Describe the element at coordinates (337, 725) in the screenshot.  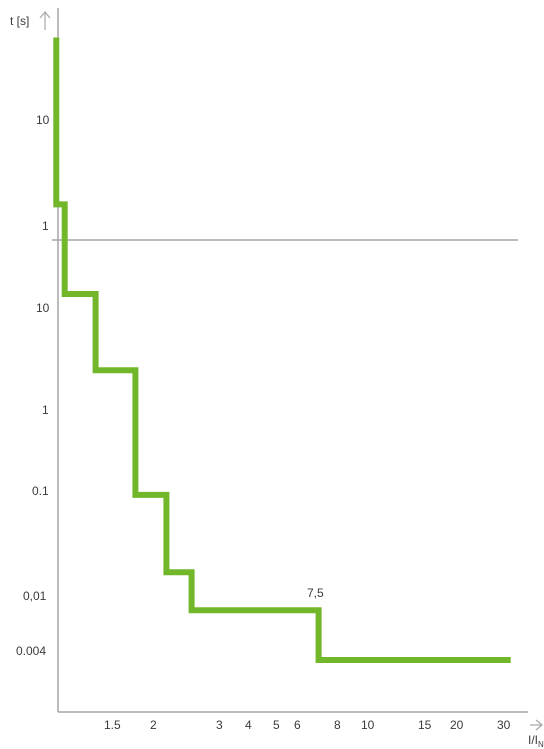
I see `x-tick-label: 8` at that location.